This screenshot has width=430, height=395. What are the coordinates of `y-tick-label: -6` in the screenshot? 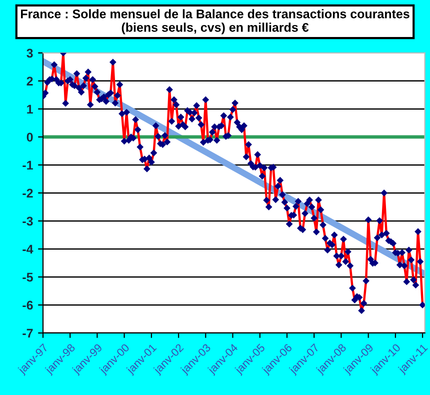 It's located at (27, 305).